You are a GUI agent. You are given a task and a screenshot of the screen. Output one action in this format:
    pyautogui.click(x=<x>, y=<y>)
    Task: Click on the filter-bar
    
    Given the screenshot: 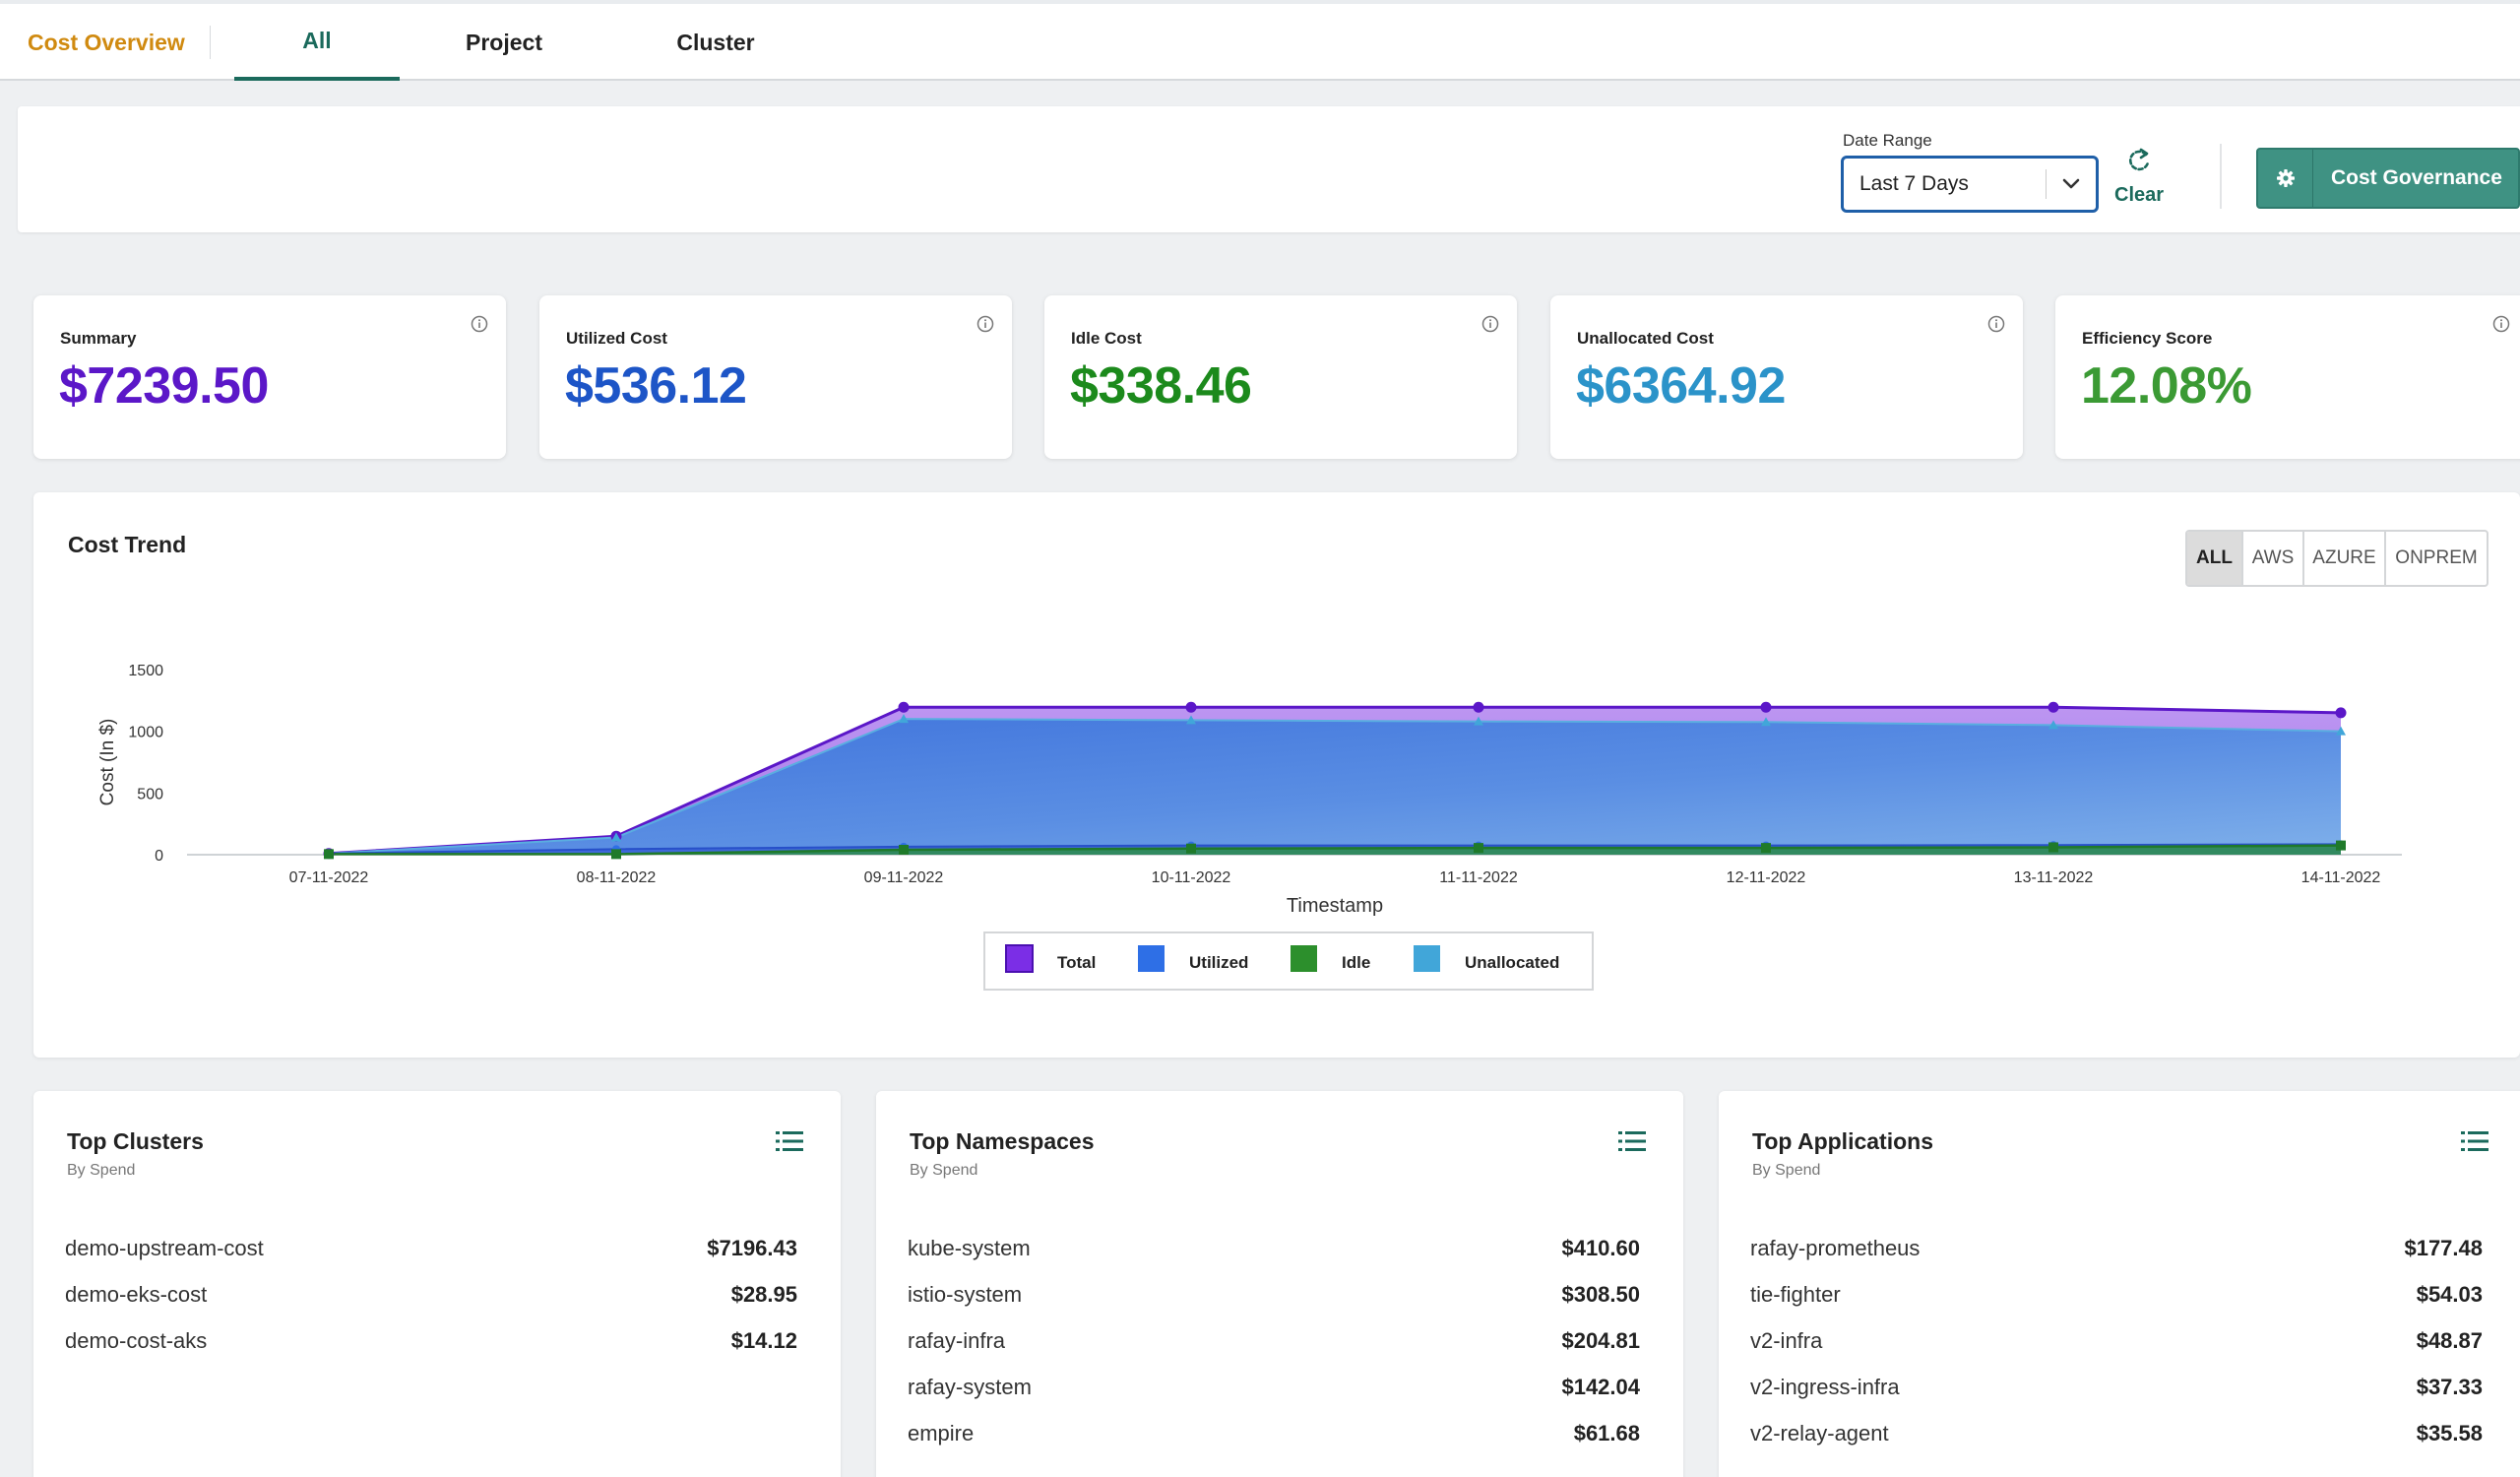 What is the action you would take?
    pyautogui.click(x=1269, y=169)
    